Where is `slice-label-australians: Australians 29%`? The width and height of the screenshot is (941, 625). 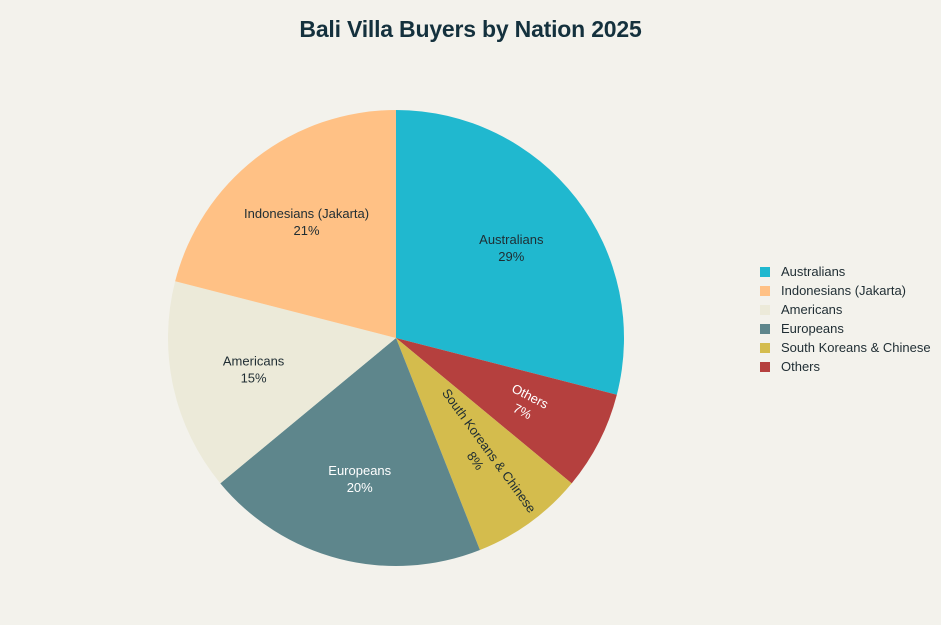 slice-label-australians: Australians 29% is located at coordinates (511, 248).